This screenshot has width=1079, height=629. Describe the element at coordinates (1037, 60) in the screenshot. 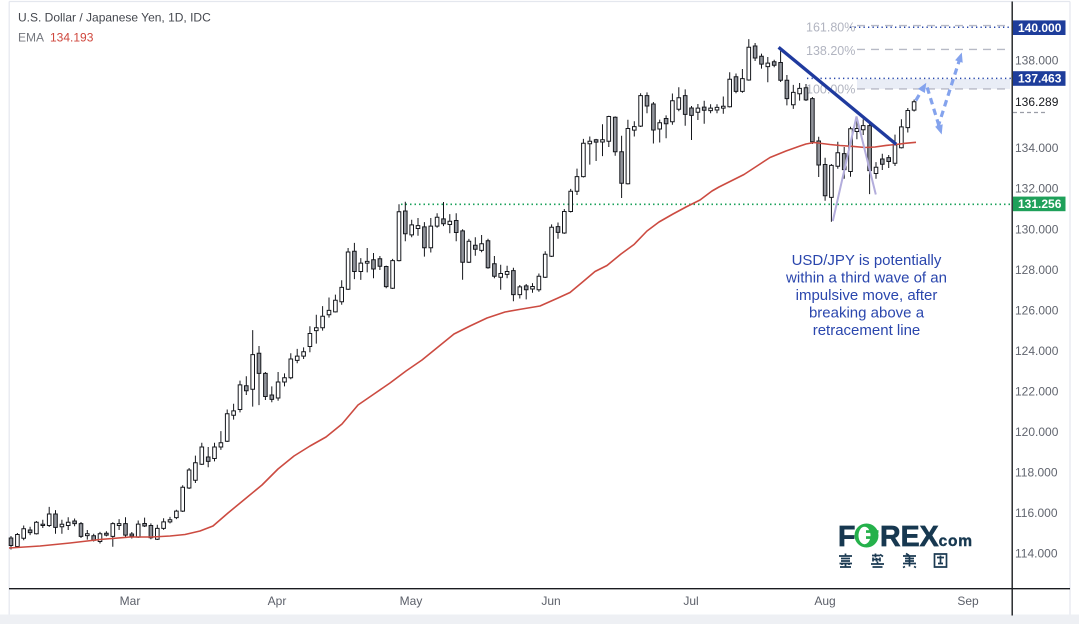

I see `svg-text: 138.000` at that location.